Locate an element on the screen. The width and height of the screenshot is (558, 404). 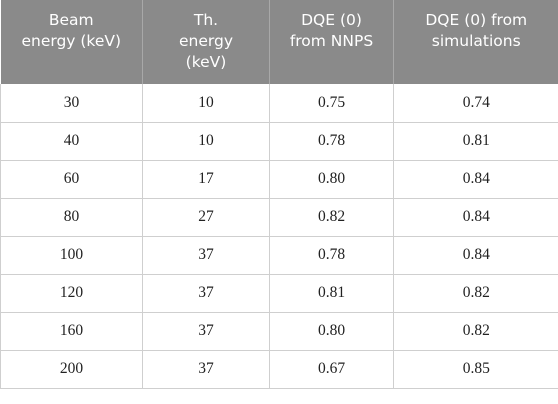
table-row: 100 37 0.78 0.84 is located at coordinates (279, 255).